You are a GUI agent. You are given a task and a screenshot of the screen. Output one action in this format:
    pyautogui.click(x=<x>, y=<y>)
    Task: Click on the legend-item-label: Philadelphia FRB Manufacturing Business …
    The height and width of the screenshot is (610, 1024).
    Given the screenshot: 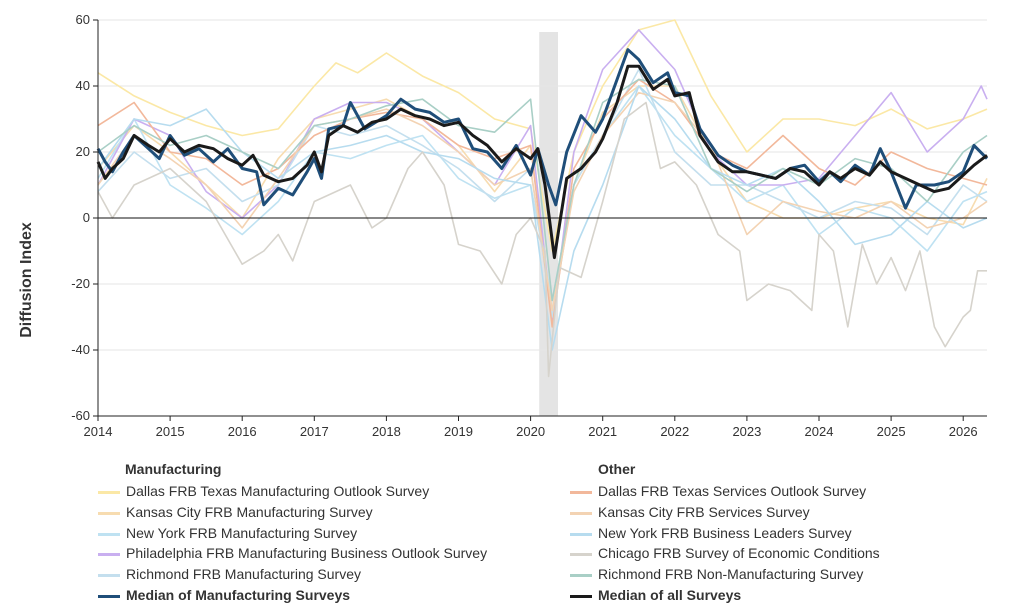 What is the action you would take?
    pyautogui.click(x=307, y=553)
    